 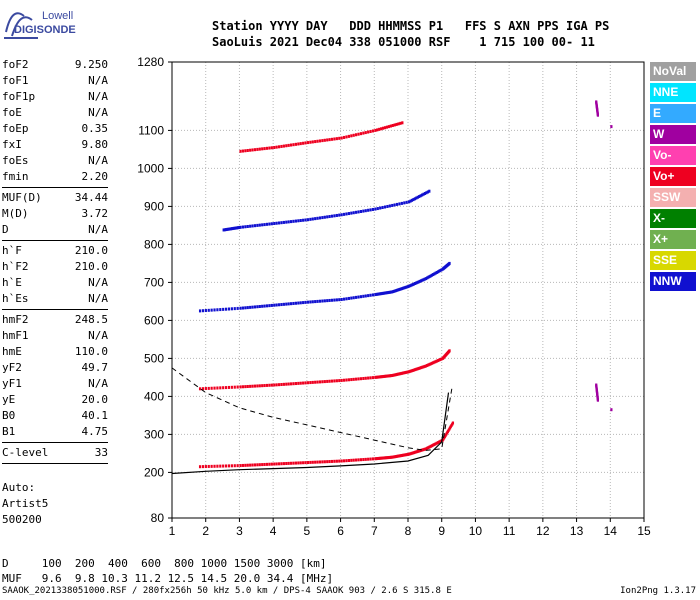 What do you see at coordinates (150, 62) in the screenshot?
I see `y-tick-label: 1280` at bounding box center [150, 62].